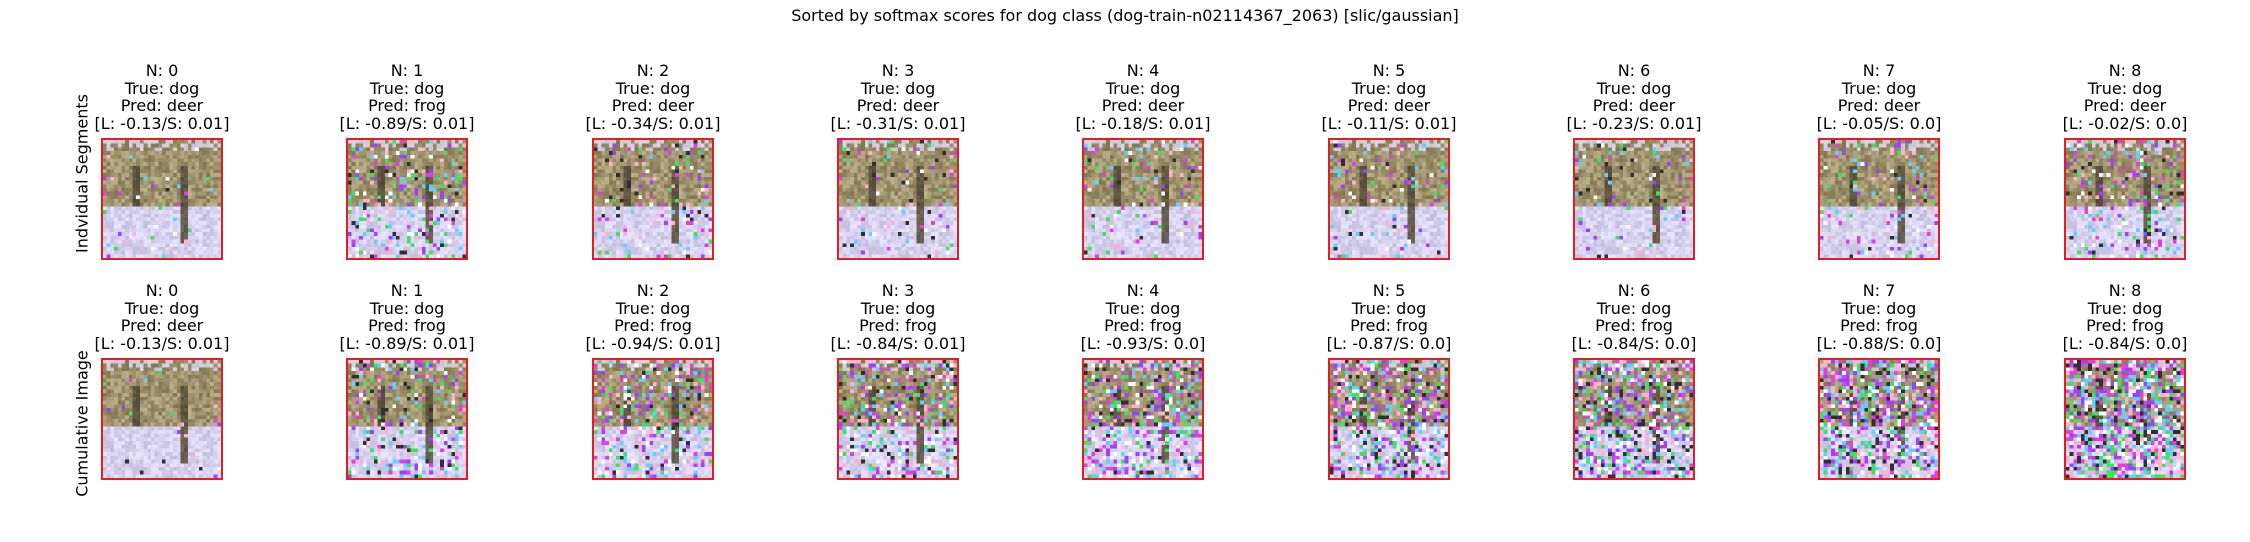 The image size is (2250, 542). What do you see at coordinates (898, 124) in the screenshot?
I see `score-label: [L: -0.31/S: 0.01]` at bounding box center [898, 124].